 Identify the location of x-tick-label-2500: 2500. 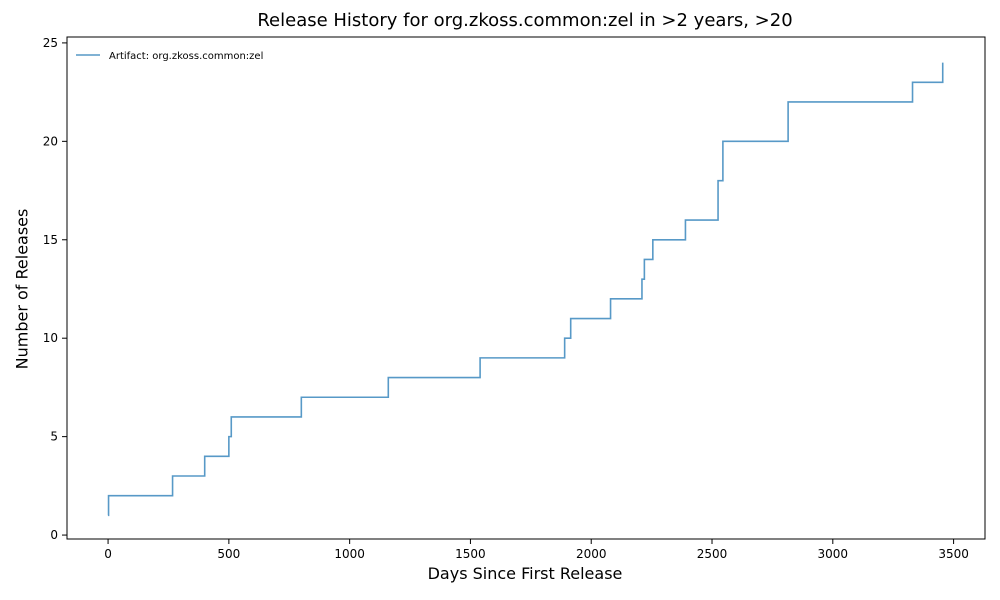
(712, 554).